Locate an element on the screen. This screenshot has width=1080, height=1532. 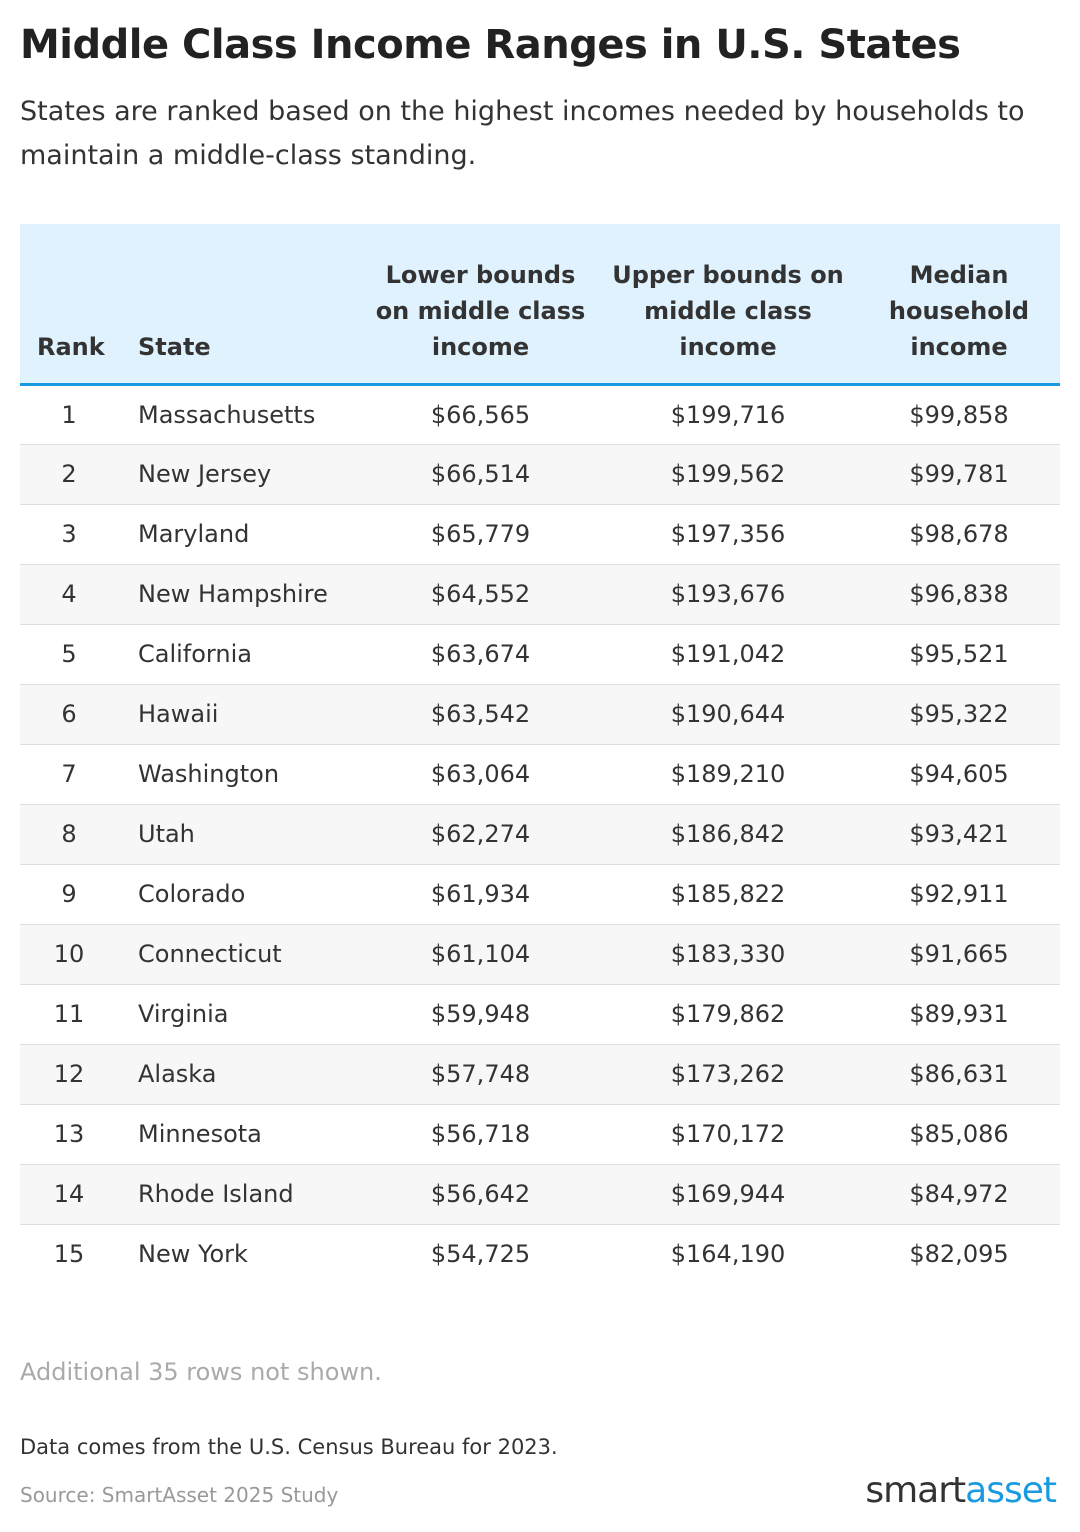
table-cell: Utah is located at coordinates (240, 834).